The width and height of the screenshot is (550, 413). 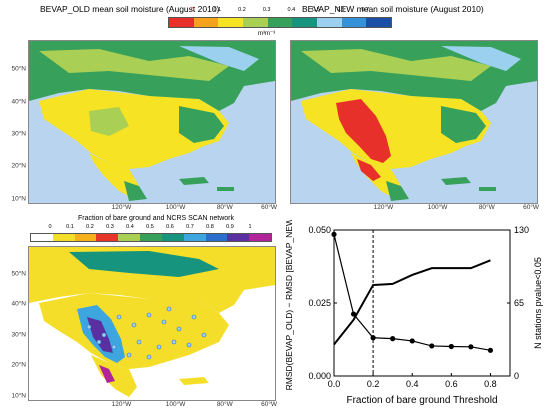 What do you see at coordinates (289, 305) in the screenshot?
I see `y-axis-label: RMSD(BEVAP_OLD) − RMSD [BEVAP_NEW]` at bounding box center [289, 305].